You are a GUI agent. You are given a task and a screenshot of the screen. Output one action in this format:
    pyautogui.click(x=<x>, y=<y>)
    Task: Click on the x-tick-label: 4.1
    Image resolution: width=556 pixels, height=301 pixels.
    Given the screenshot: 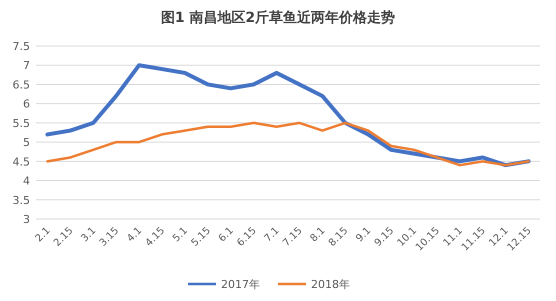 What is the action you would take?
    pyautogui.click(x=134, y=234)
    